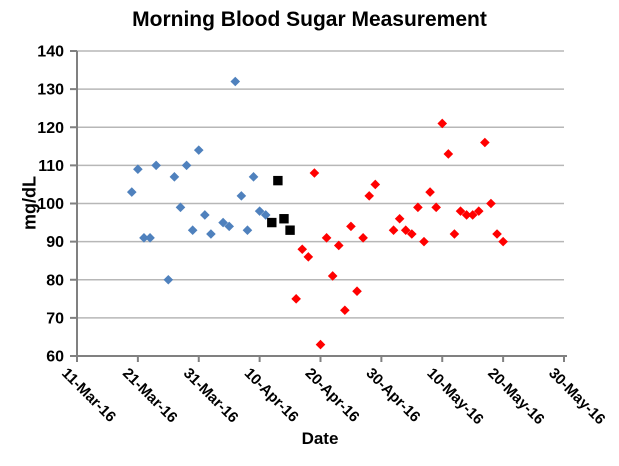  Describe the element at coordinates (55, 280) in the screenshot. I see `y-tick-label: 80` at that location.